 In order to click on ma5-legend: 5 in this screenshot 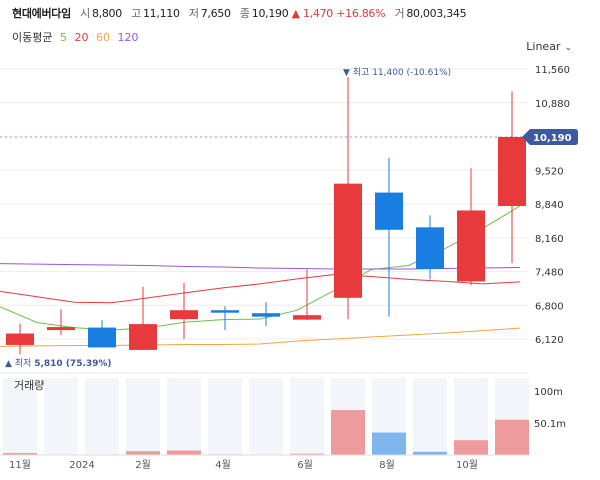, I will do `click(63, 37)`.